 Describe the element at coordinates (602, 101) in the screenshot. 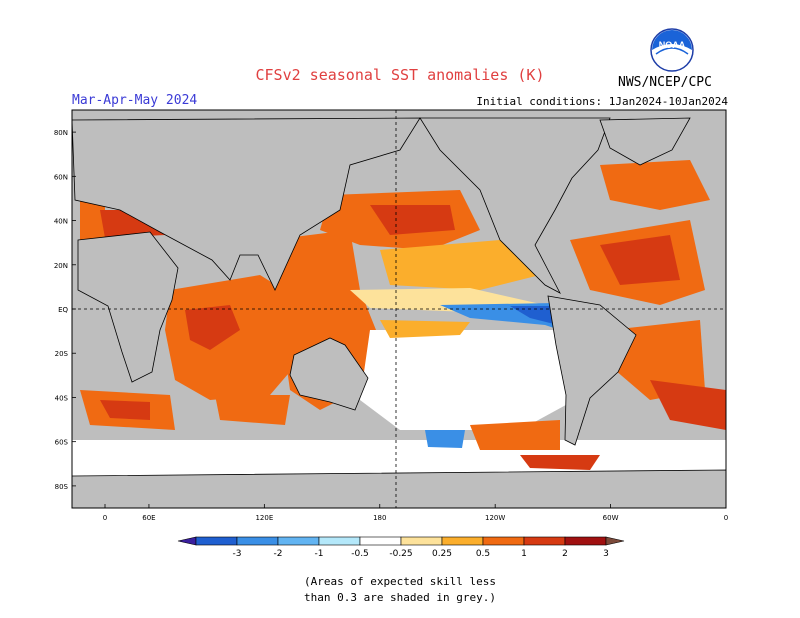

I see `initial-conditions-label: Initial conditions: 1Jan2024-10Jan2024` at that location.